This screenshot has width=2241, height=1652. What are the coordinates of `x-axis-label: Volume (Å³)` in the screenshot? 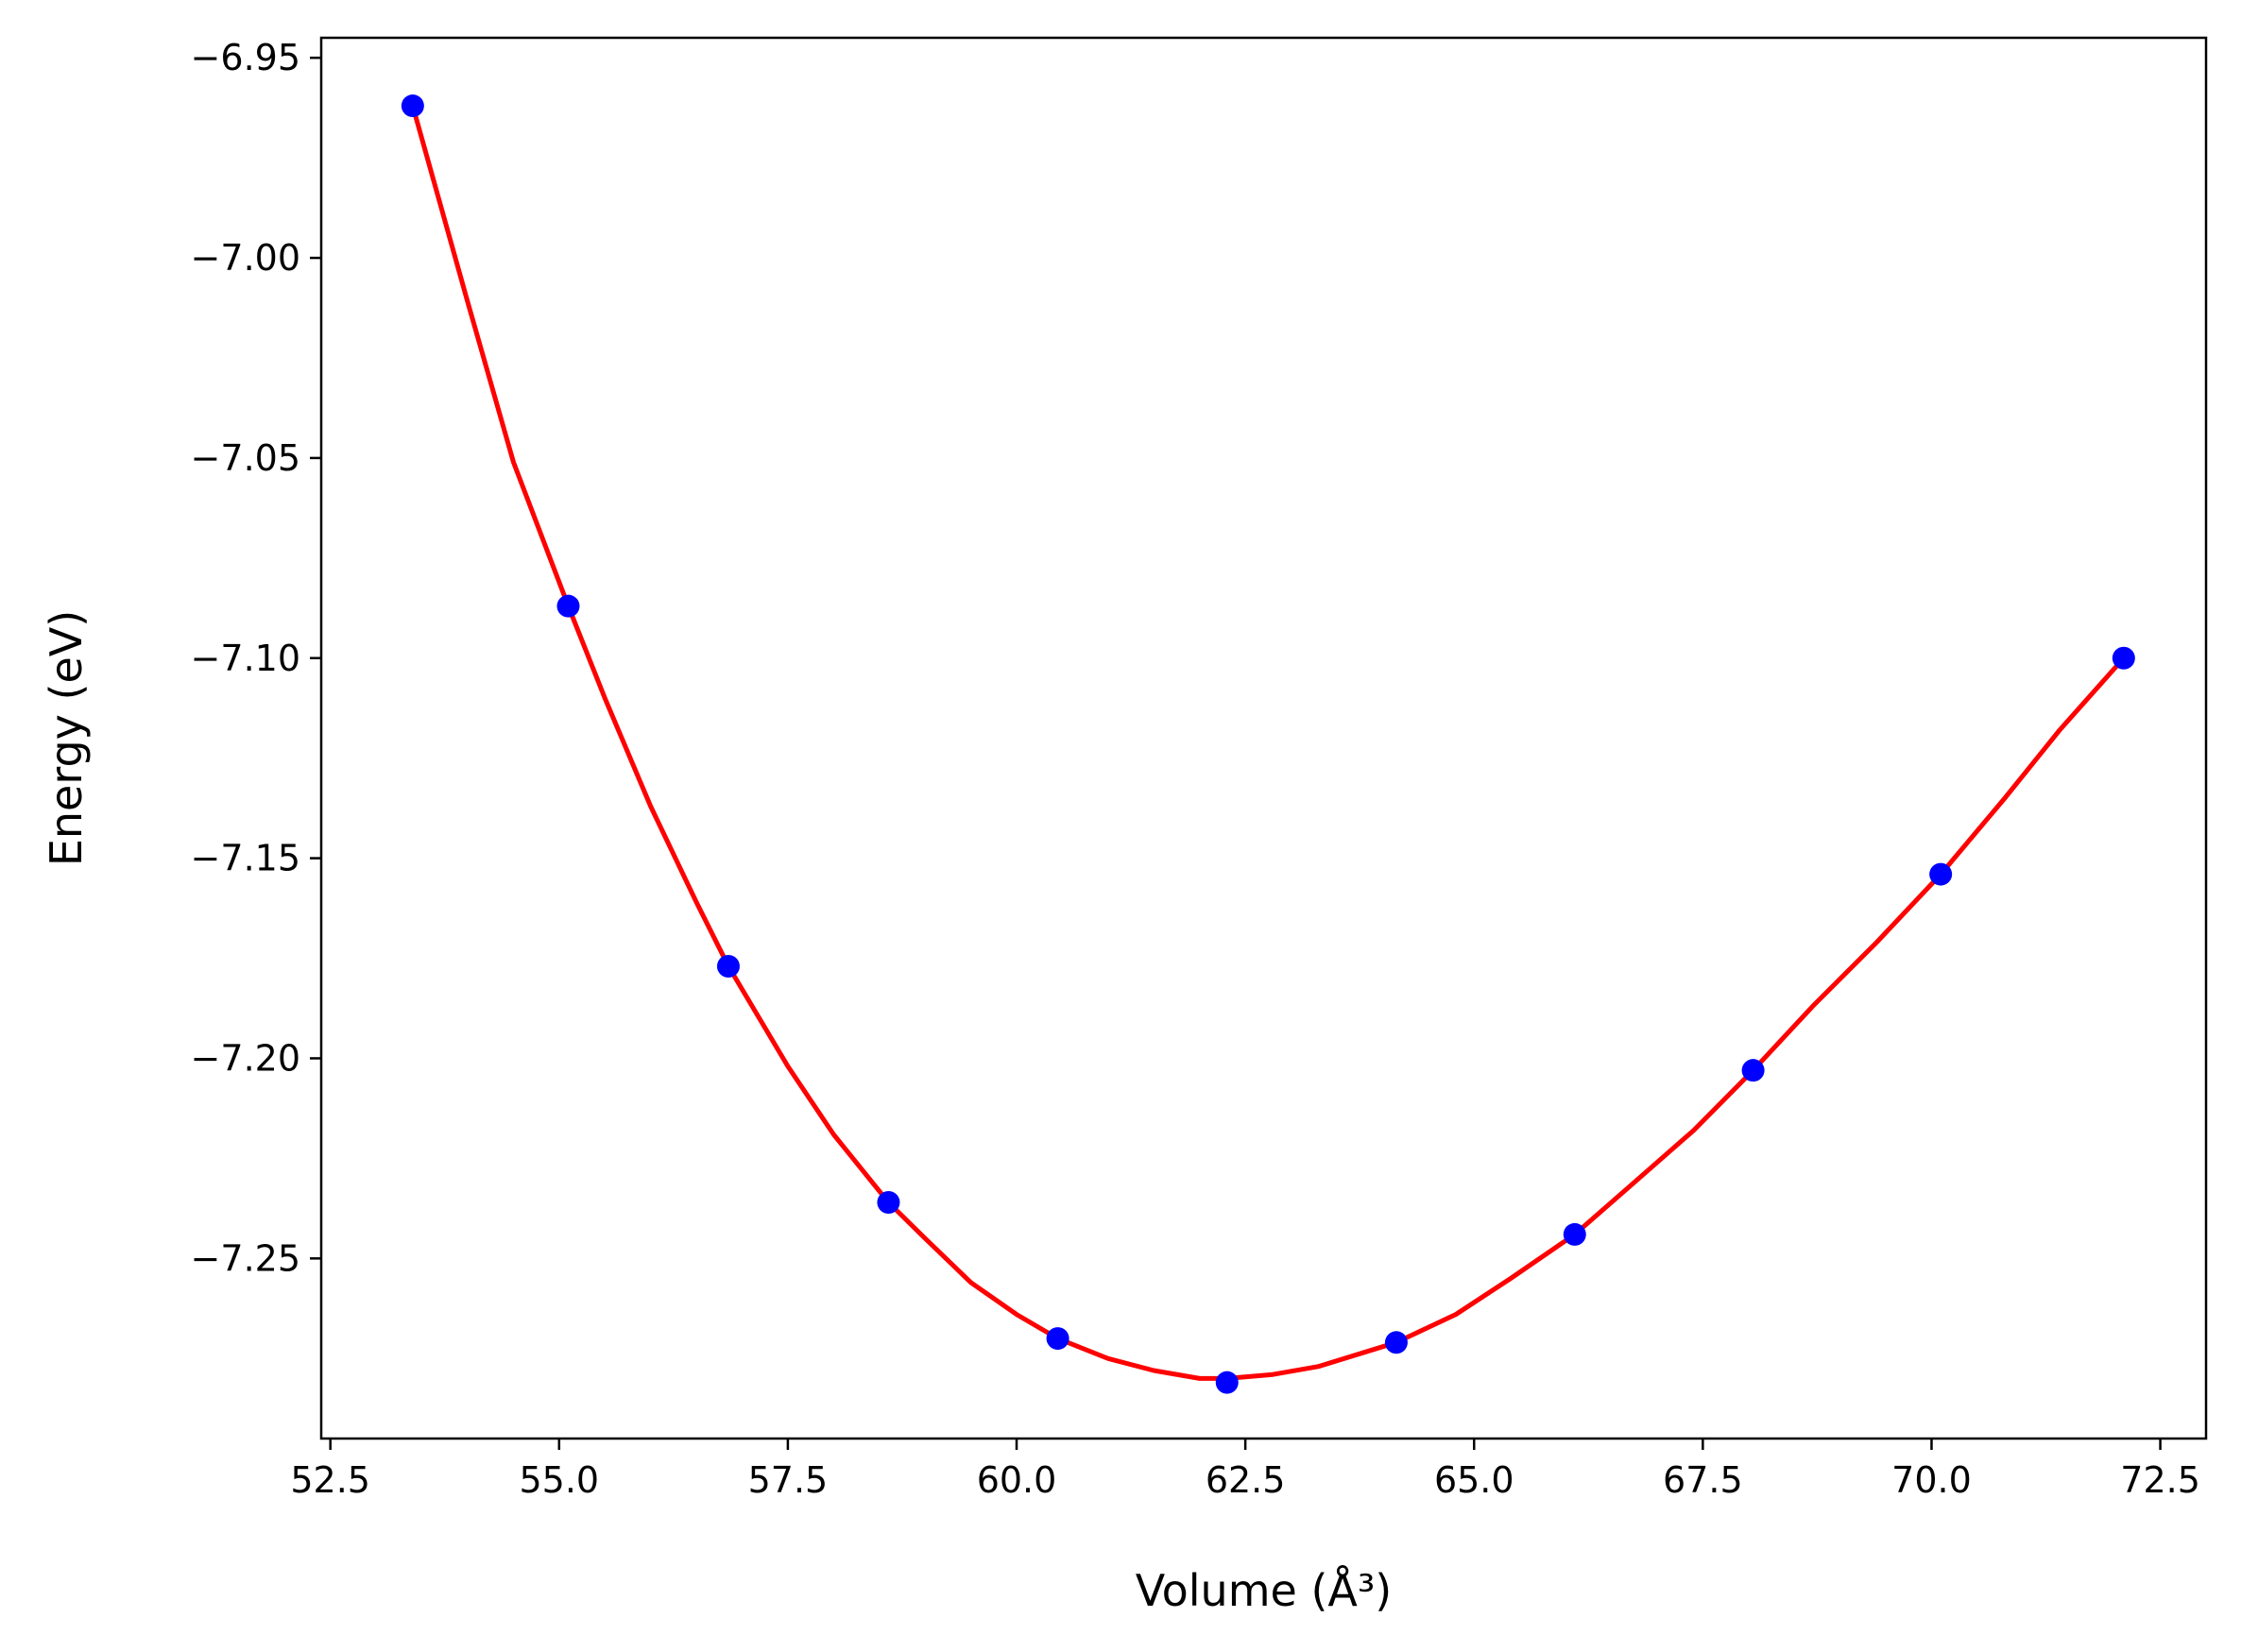 It's located at (1264, 1591).